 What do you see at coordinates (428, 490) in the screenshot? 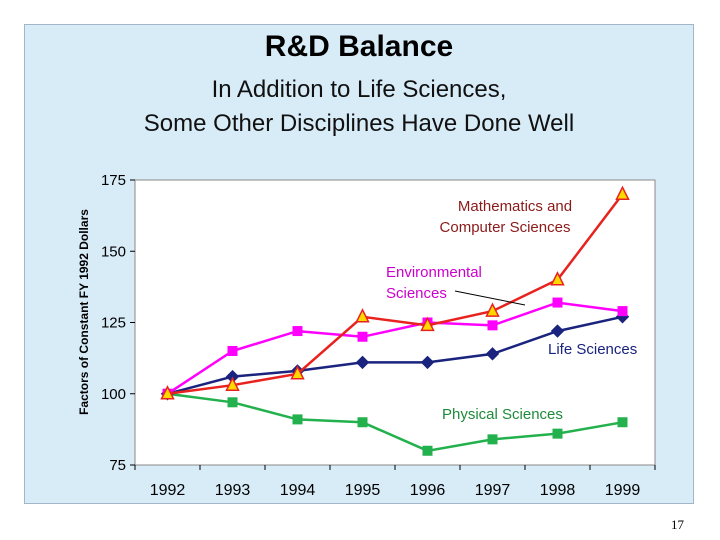
I see `x-tick-label: 1996` at bounding box center [428, 490].